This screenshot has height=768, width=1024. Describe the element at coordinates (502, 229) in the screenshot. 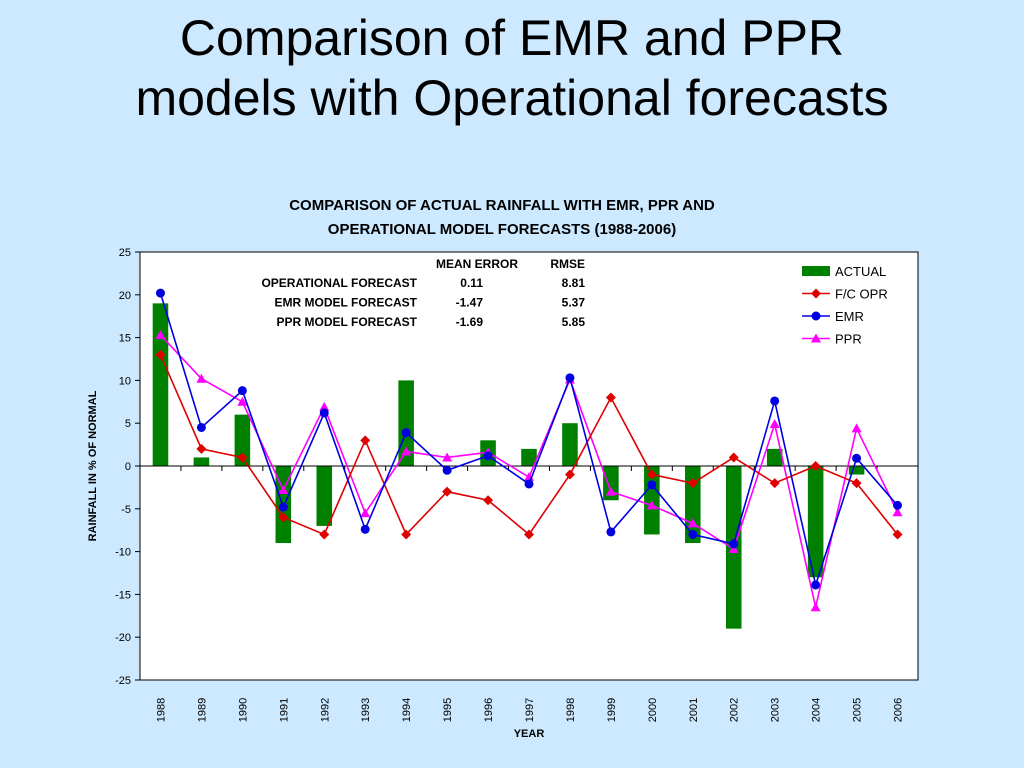

I see `chart-title-line-2: OPERATIONAL MODEL FORECASTS (1988-2006)` at that location.